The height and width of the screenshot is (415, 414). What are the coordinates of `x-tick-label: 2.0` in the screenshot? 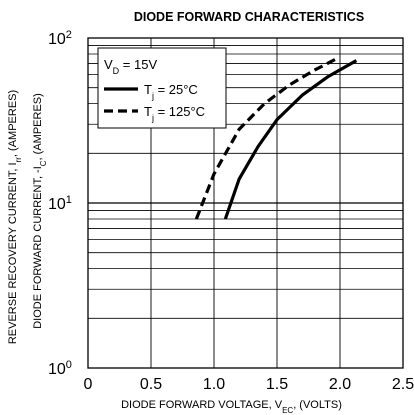 It's located at (340, 384).